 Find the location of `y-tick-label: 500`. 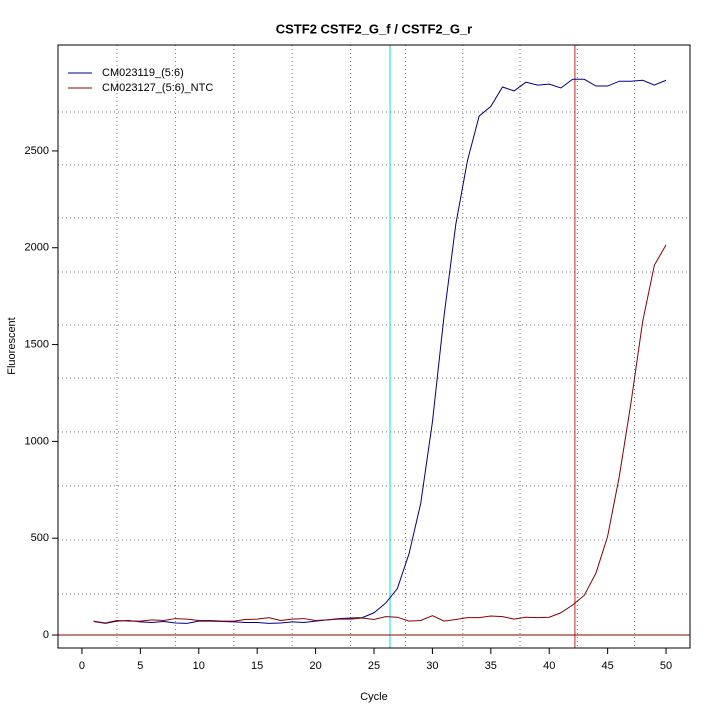

y-tick-label: 500 is located at coordinates (40, 538).